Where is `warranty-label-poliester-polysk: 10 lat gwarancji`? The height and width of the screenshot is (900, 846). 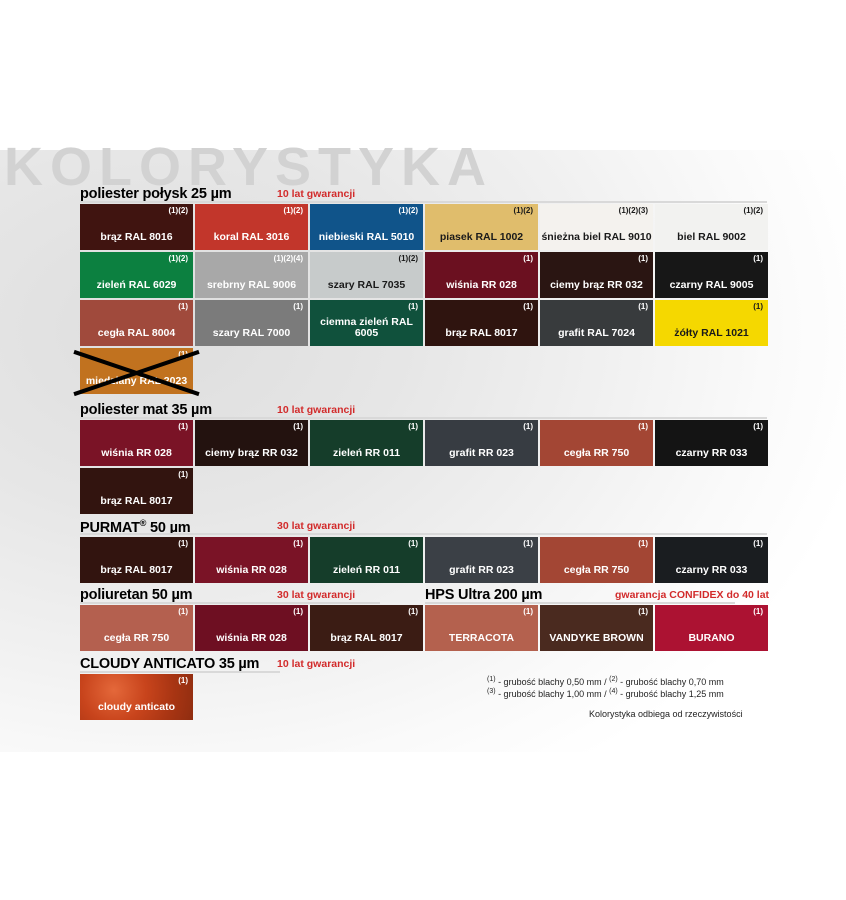
warranty-label-poliester-polysk: 10 lat gwarancji is located at coordinates (316, 194).